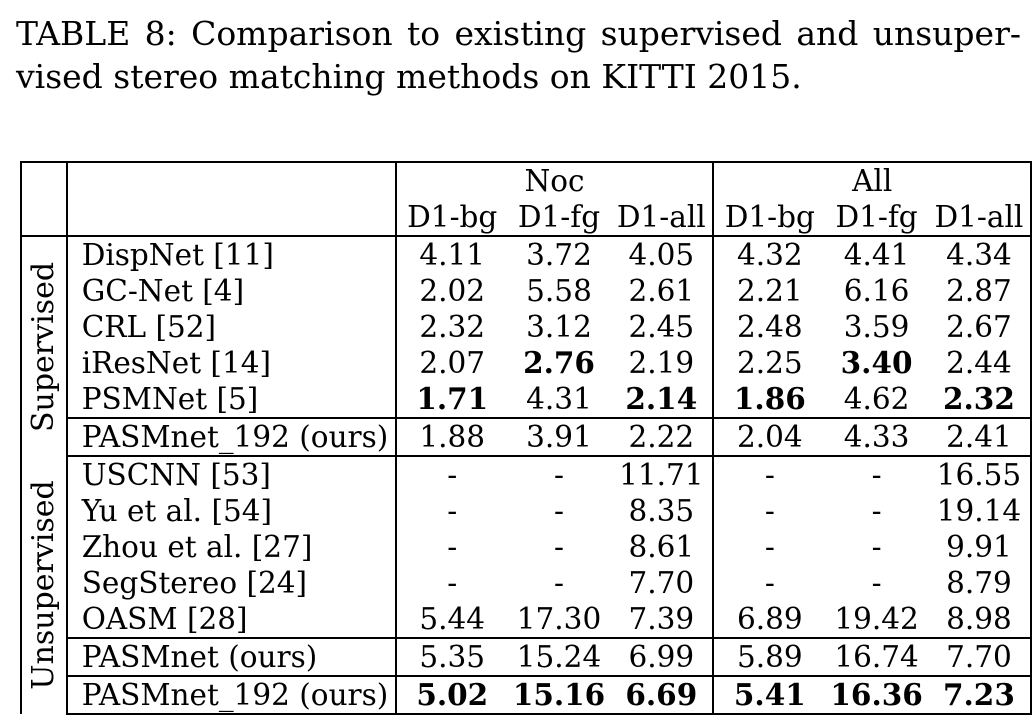 Image resolution: width=1032 pixels, height=724 pixels. I want to click on metric-value: 5.35, so click(451, 656).